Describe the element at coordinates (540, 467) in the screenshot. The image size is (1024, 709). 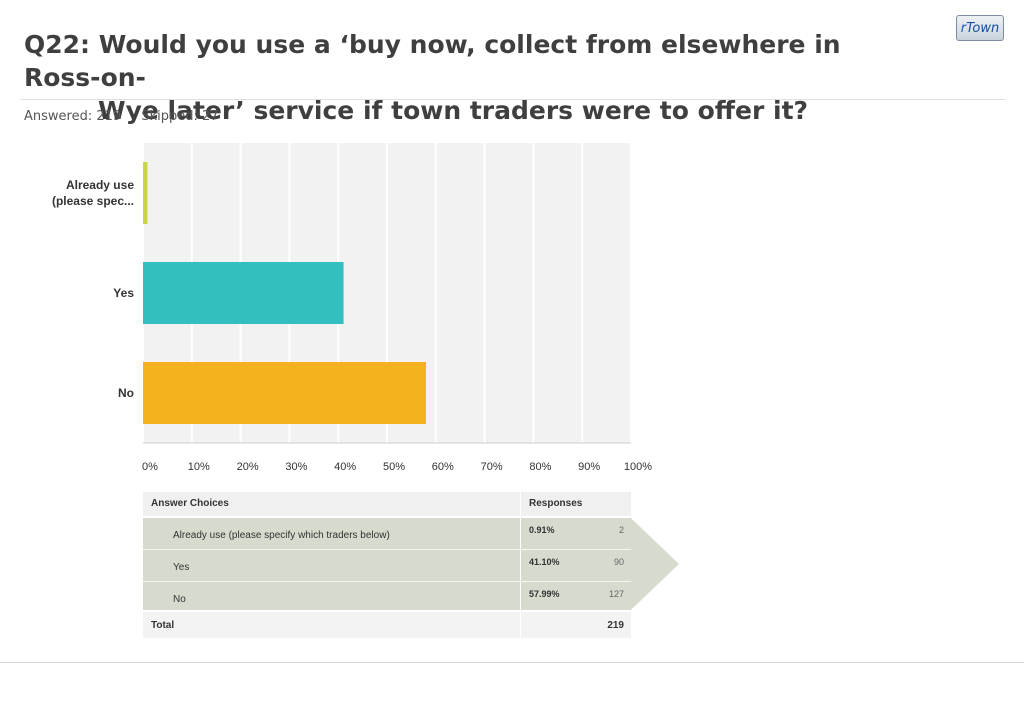
I see `x-tick-label: 80%` at that location.